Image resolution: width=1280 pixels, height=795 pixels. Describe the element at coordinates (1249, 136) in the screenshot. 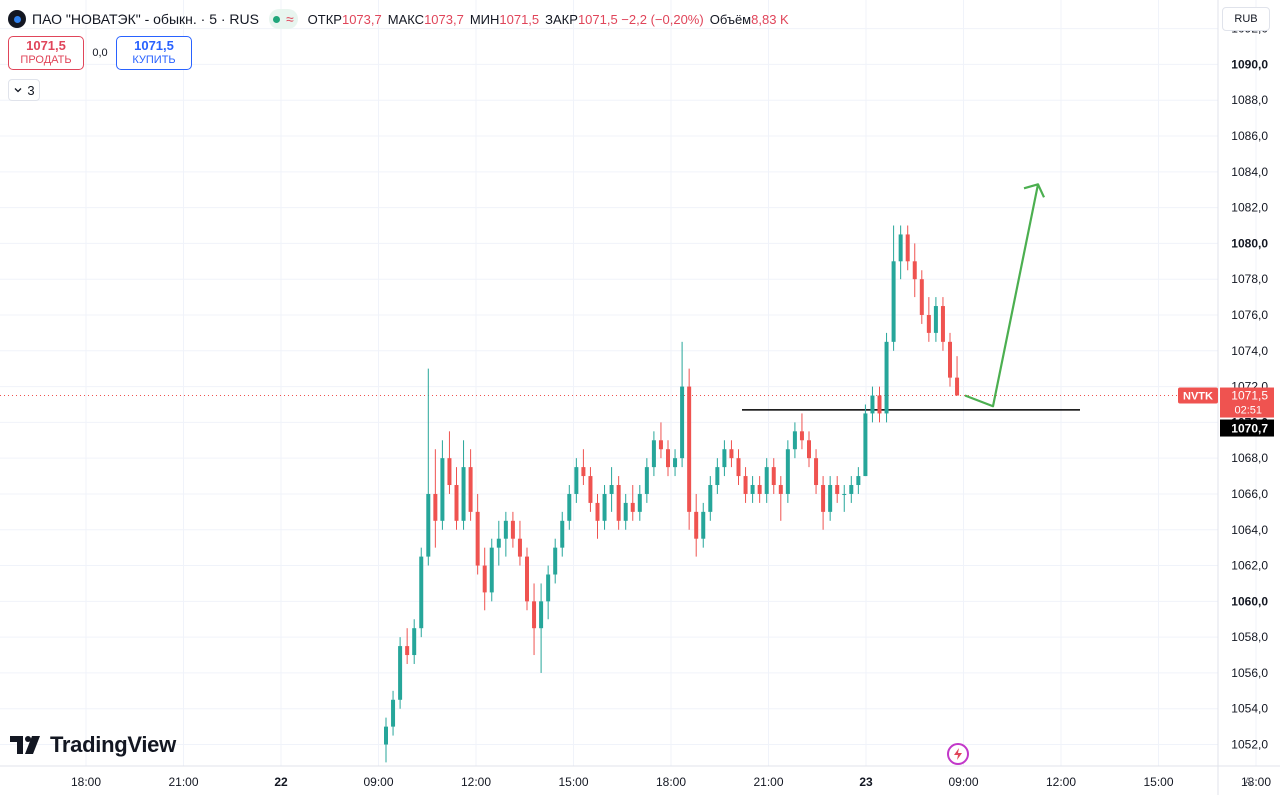

I see `price-tick-label: 1086,0` at that location.